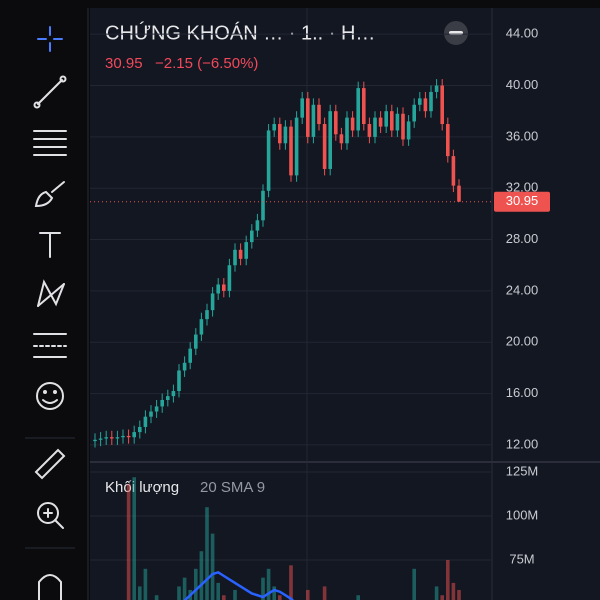  I want to click on collapse-button, so click(456, 33).